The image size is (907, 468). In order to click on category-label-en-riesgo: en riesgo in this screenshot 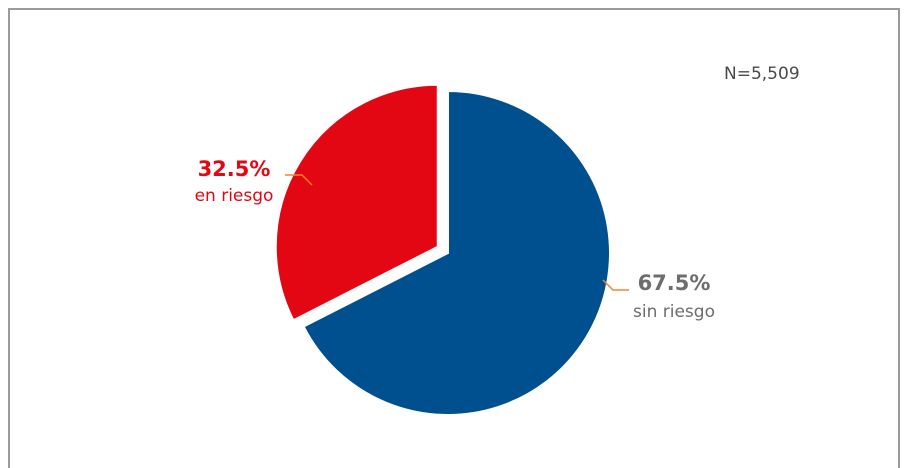, I will do `click(234, 196)`.